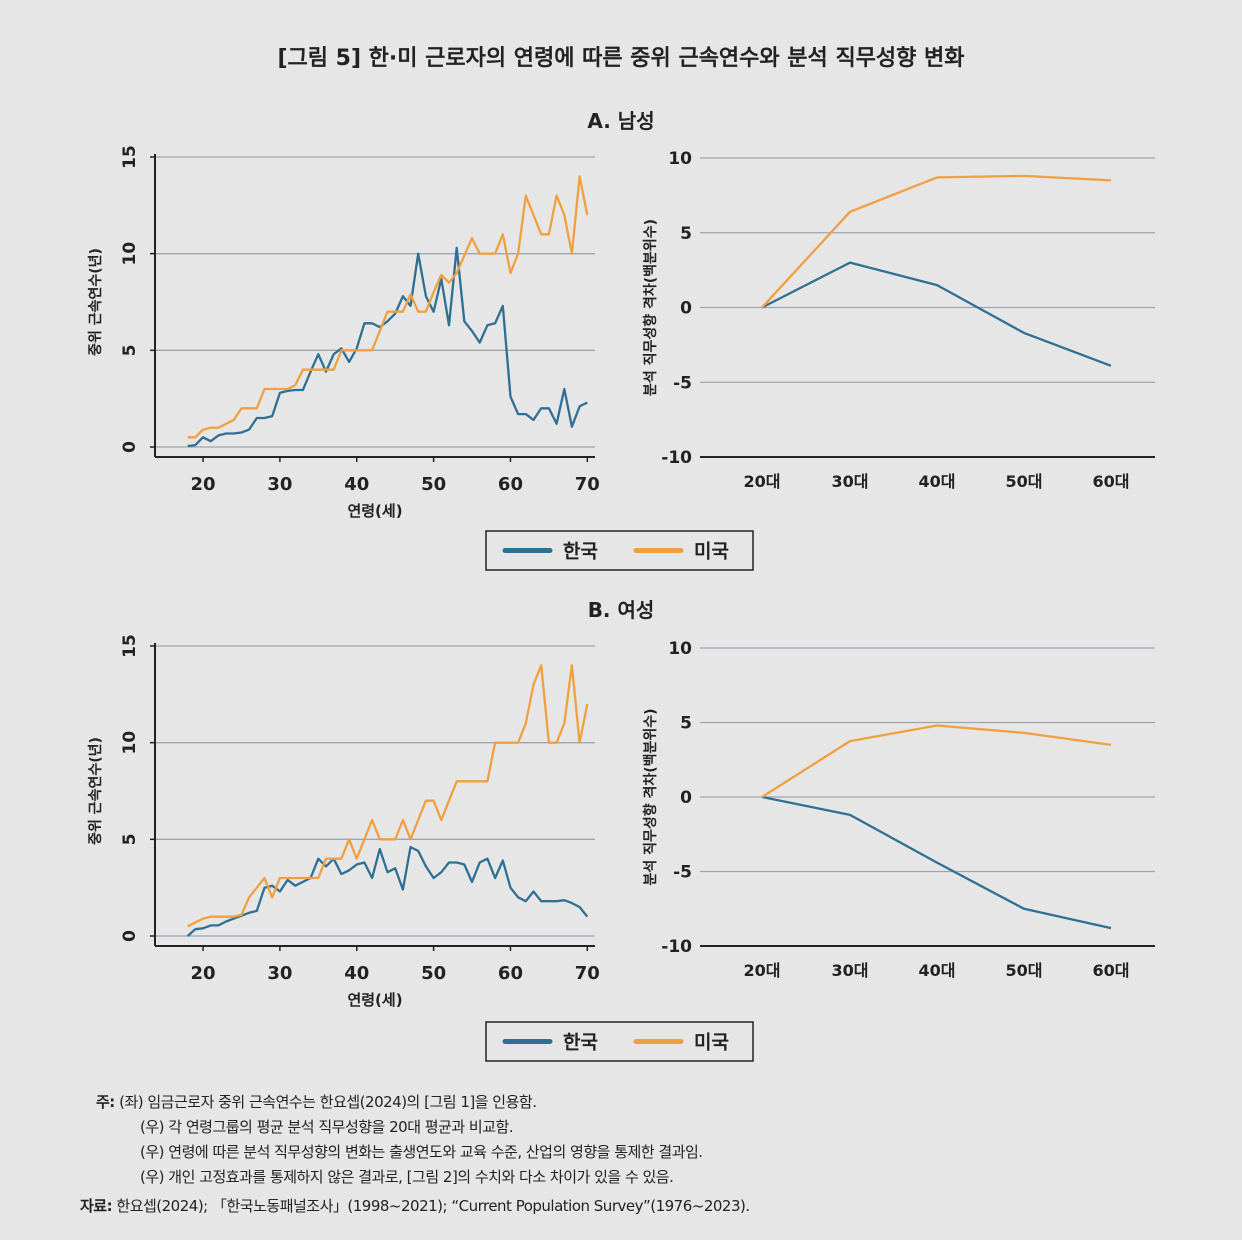  Describe the element at coordinates (621, 610) in the screenshot. I see `panel-b-title: B. 여성` at that location.